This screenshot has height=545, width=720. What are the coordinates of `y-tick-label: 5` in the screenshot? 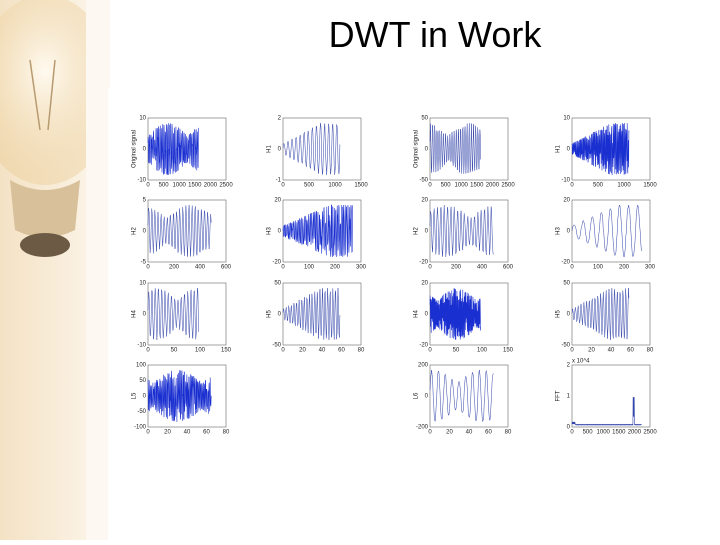 It's located at (145, 201).